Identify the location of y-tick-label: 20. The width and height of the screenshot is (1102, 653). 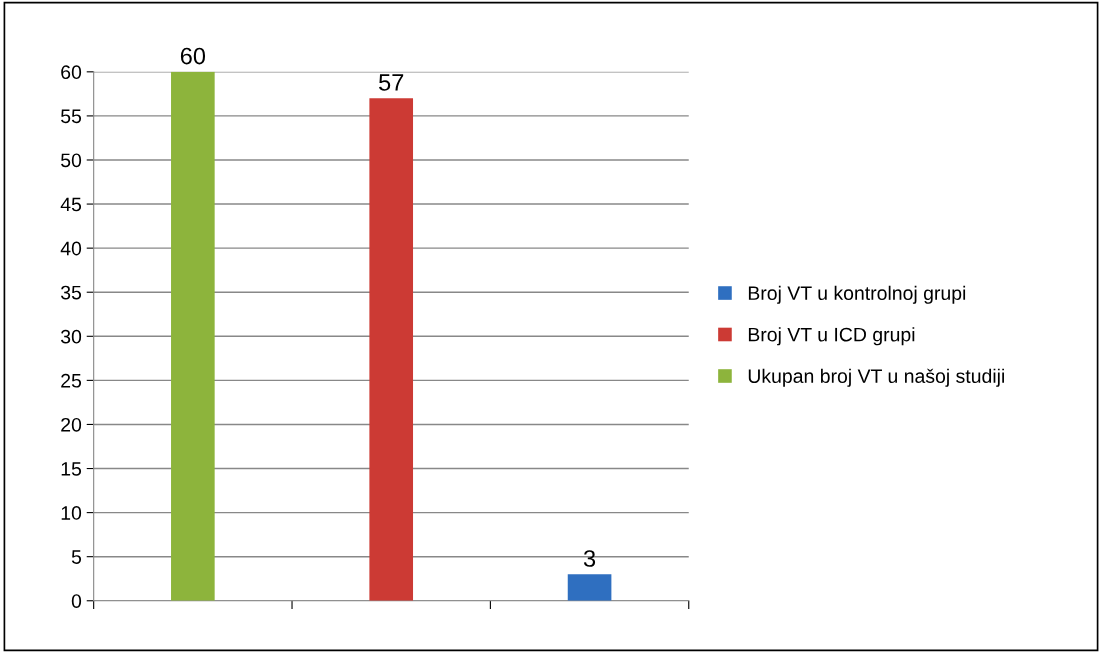
(71, 424).